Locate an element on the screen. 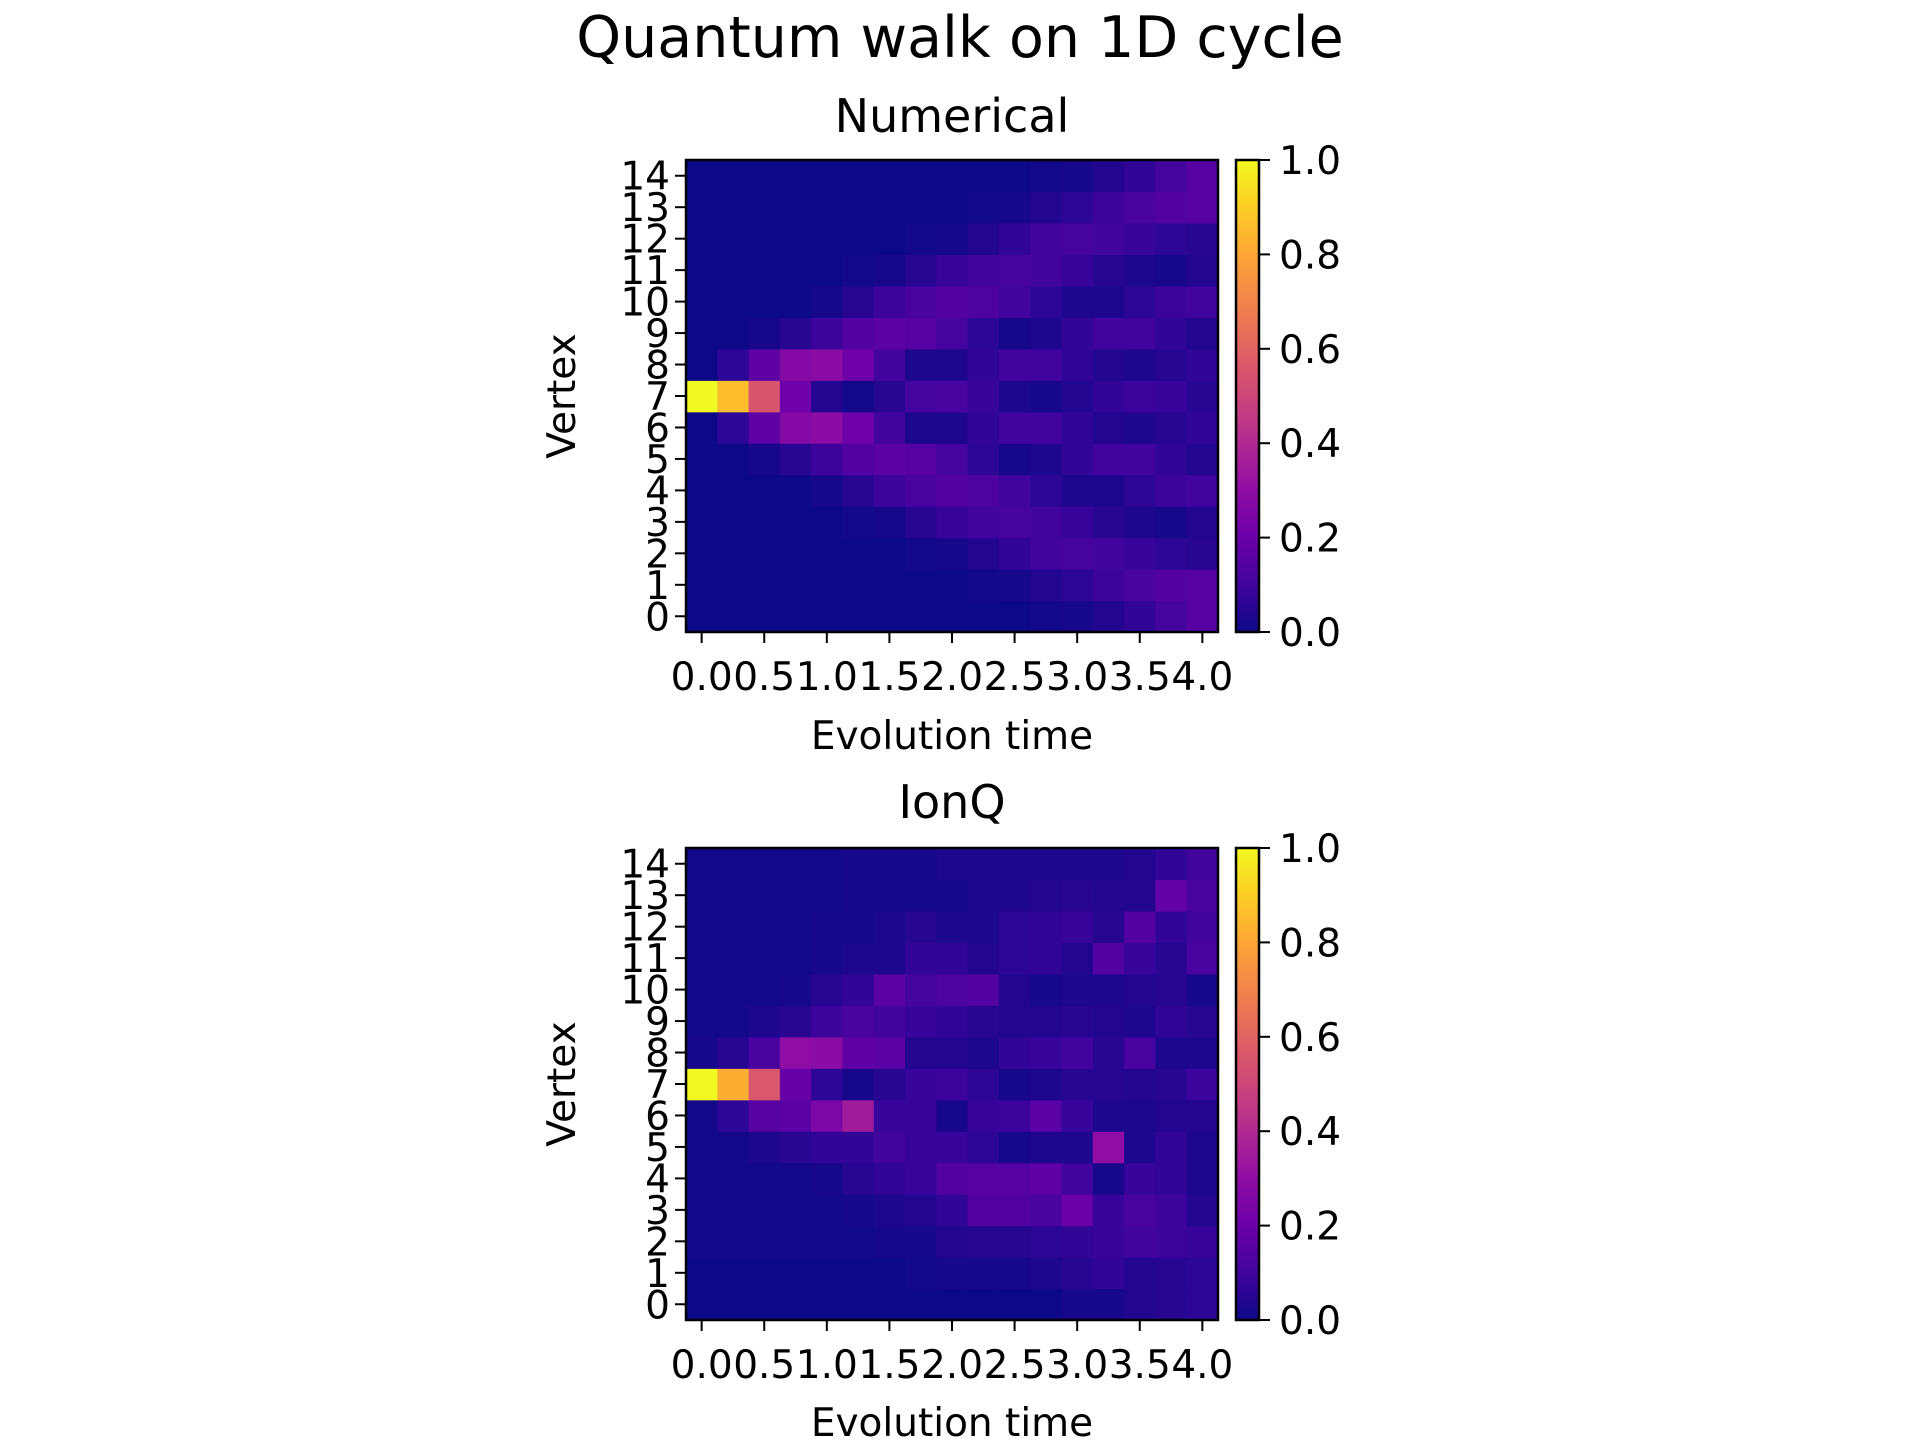 This screenshot has height=1440, width=1920. y-tick-label: 2 is located at coordinates (657, 554).